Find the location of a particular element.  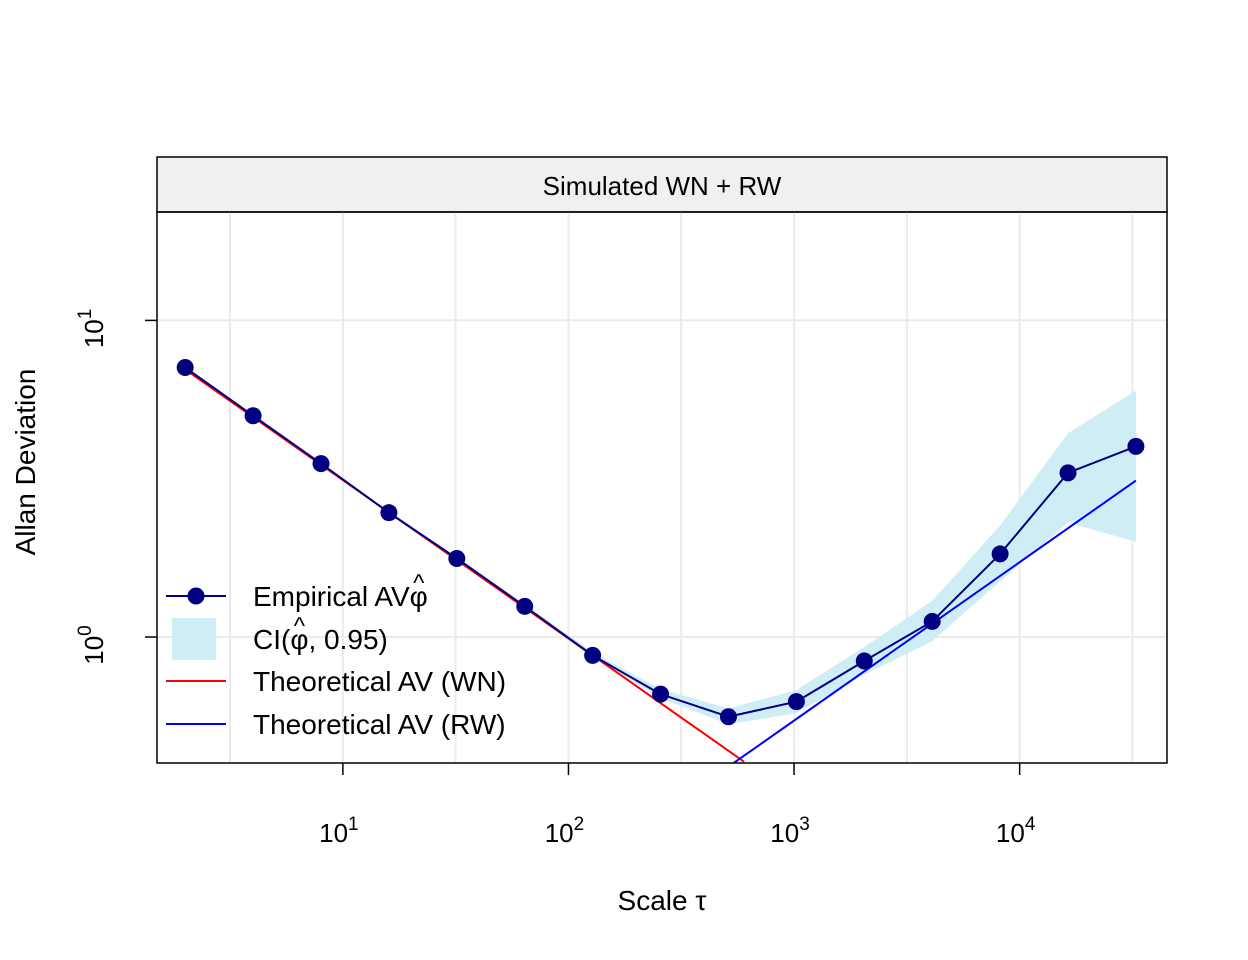

y-tick-label-0: 10⁰ is located at coordinates (92, 645).